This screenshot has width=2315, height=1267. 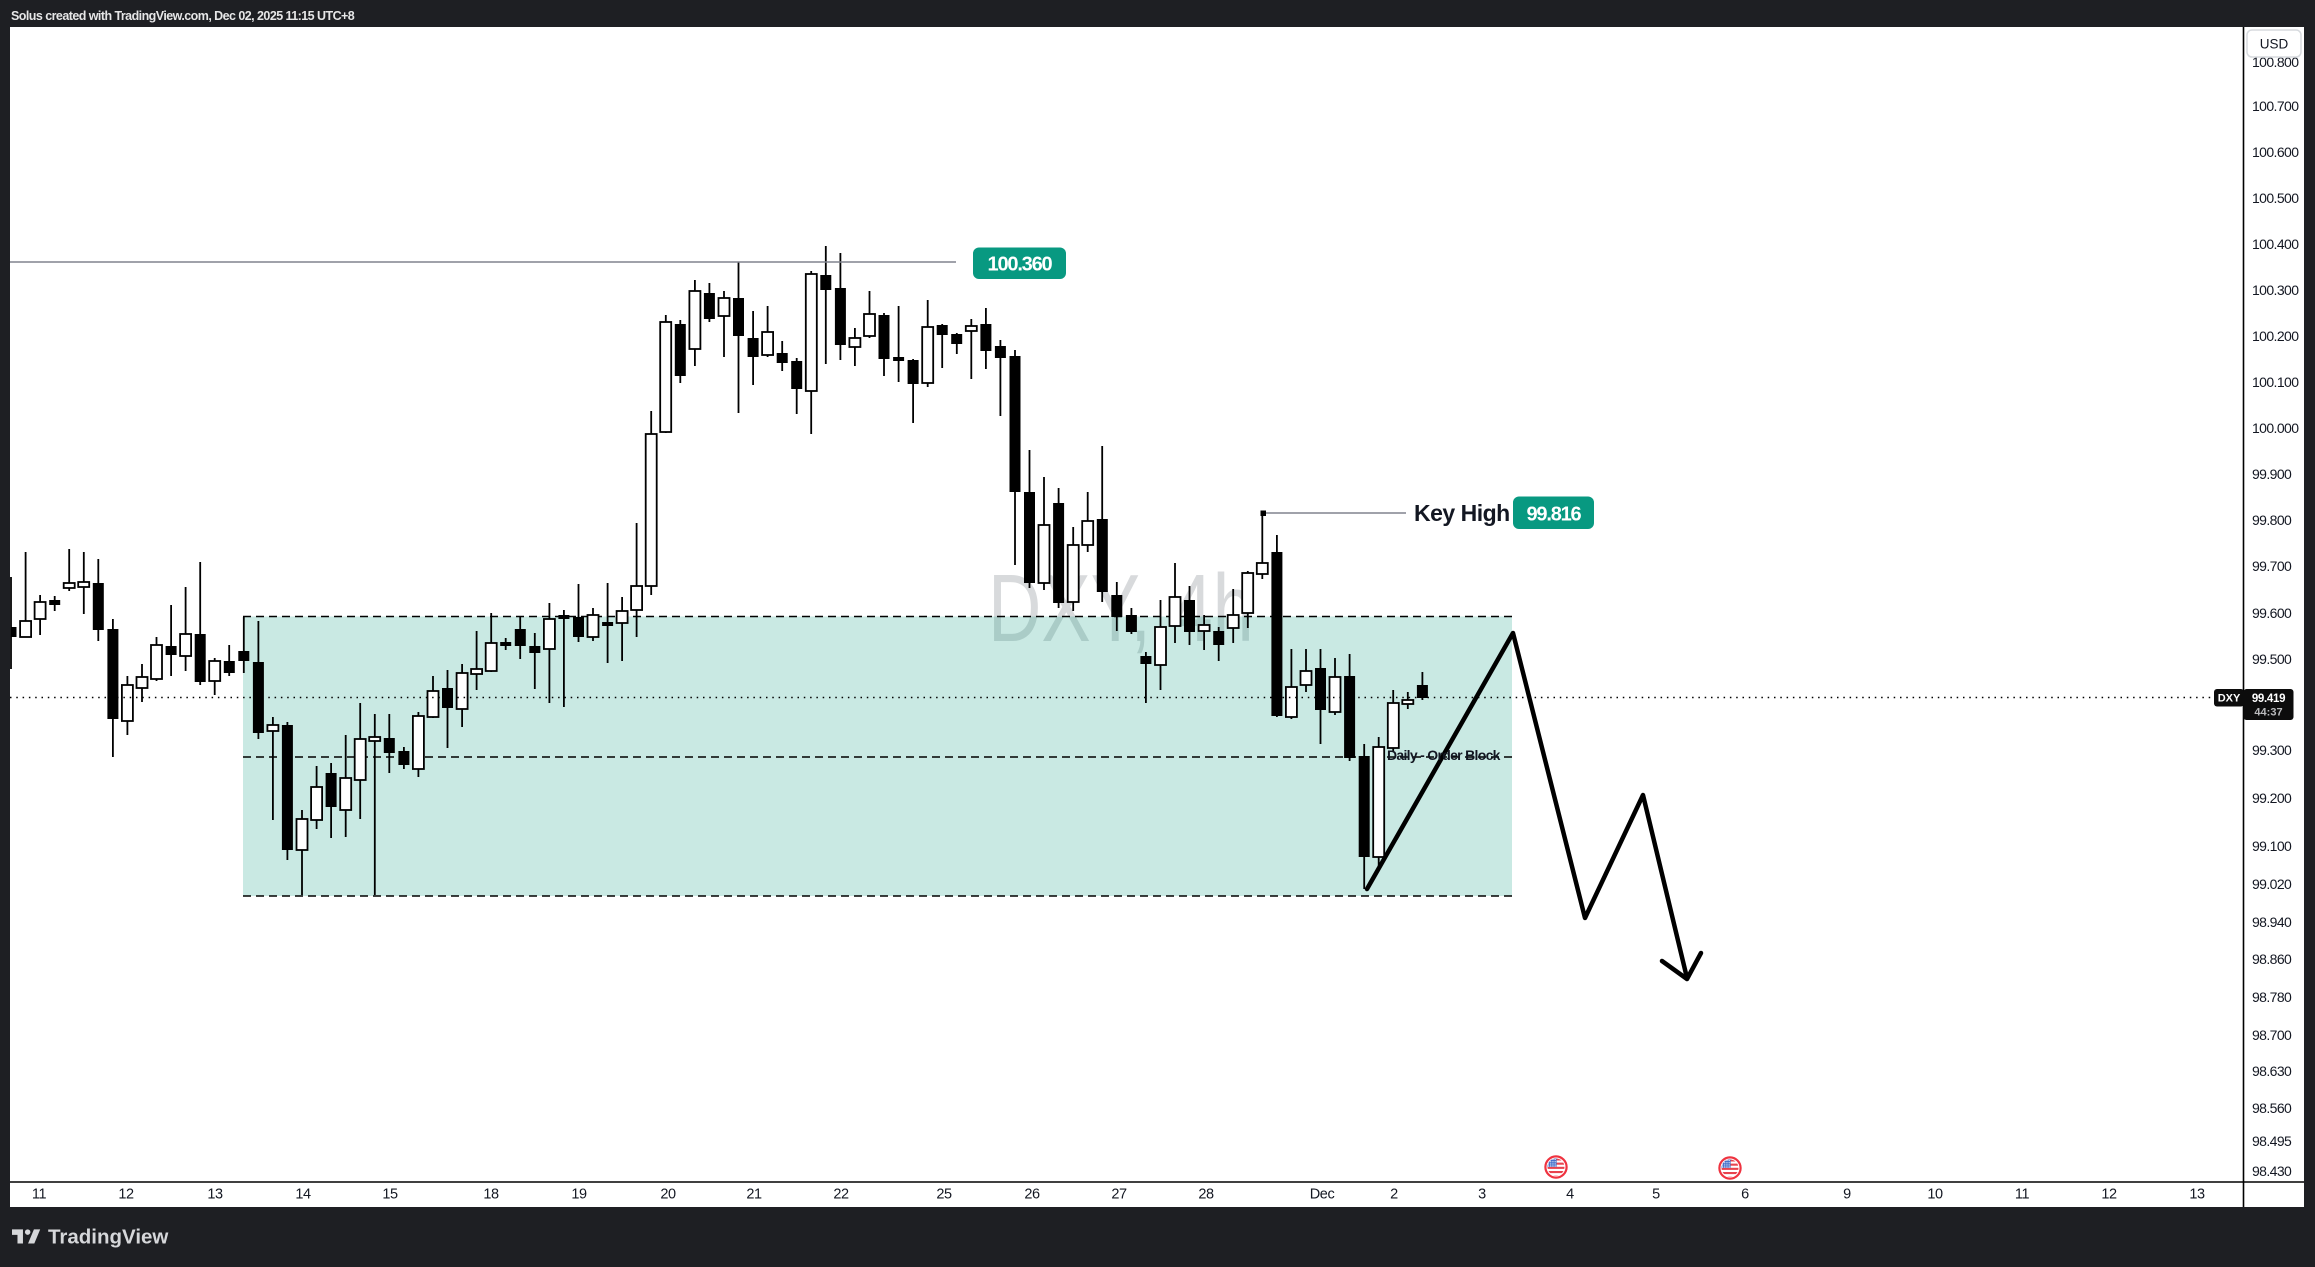 I want to click on svg-text: 19, so click(x=579, y=1195).